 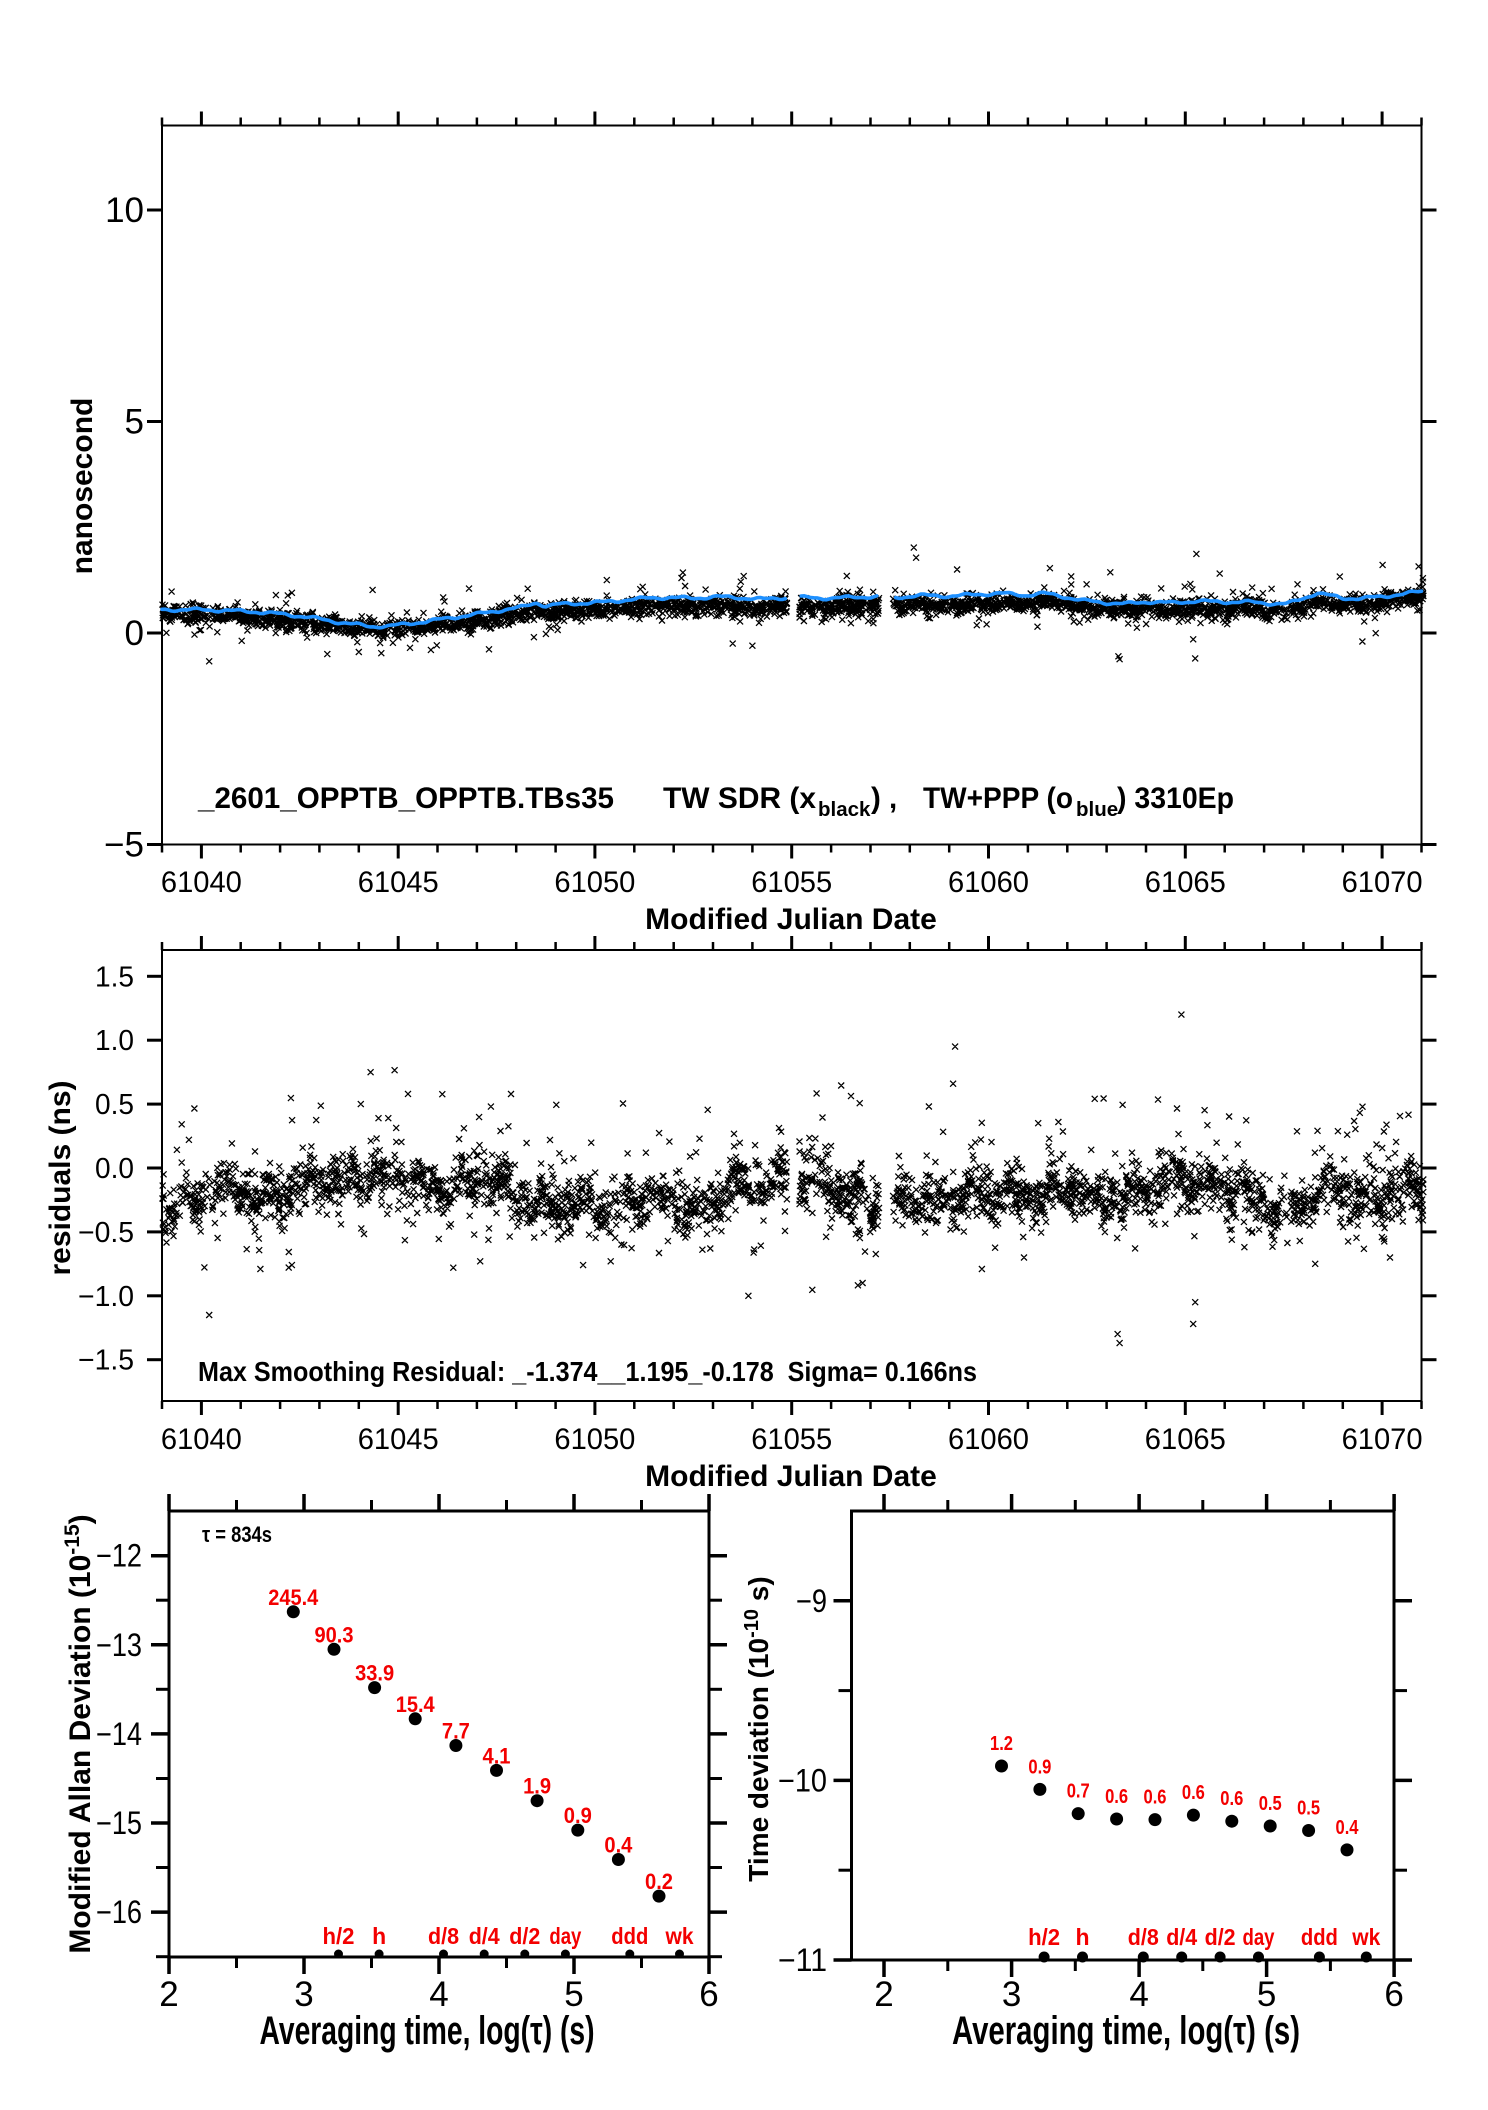 What do you see at coordinates (106, 1233) in the screenshot?
I see `svg-text: −0.5` at bounding box center [106, 1233].